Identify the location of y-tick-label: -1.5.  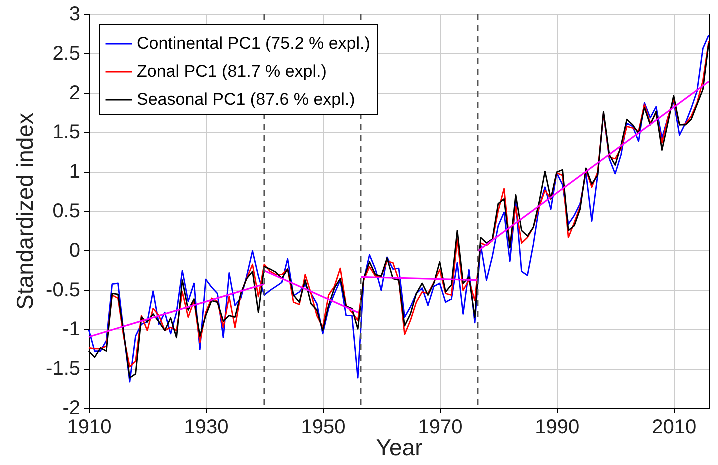
(63, 369).